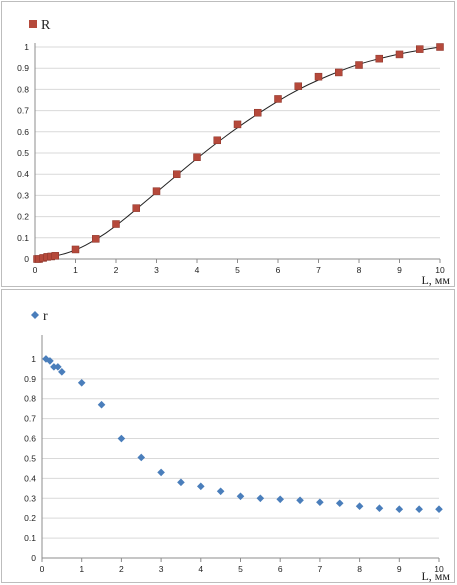  Describe the element at coordinates (45, 316) in the screenshot. I see `legend-label: r` at that location.